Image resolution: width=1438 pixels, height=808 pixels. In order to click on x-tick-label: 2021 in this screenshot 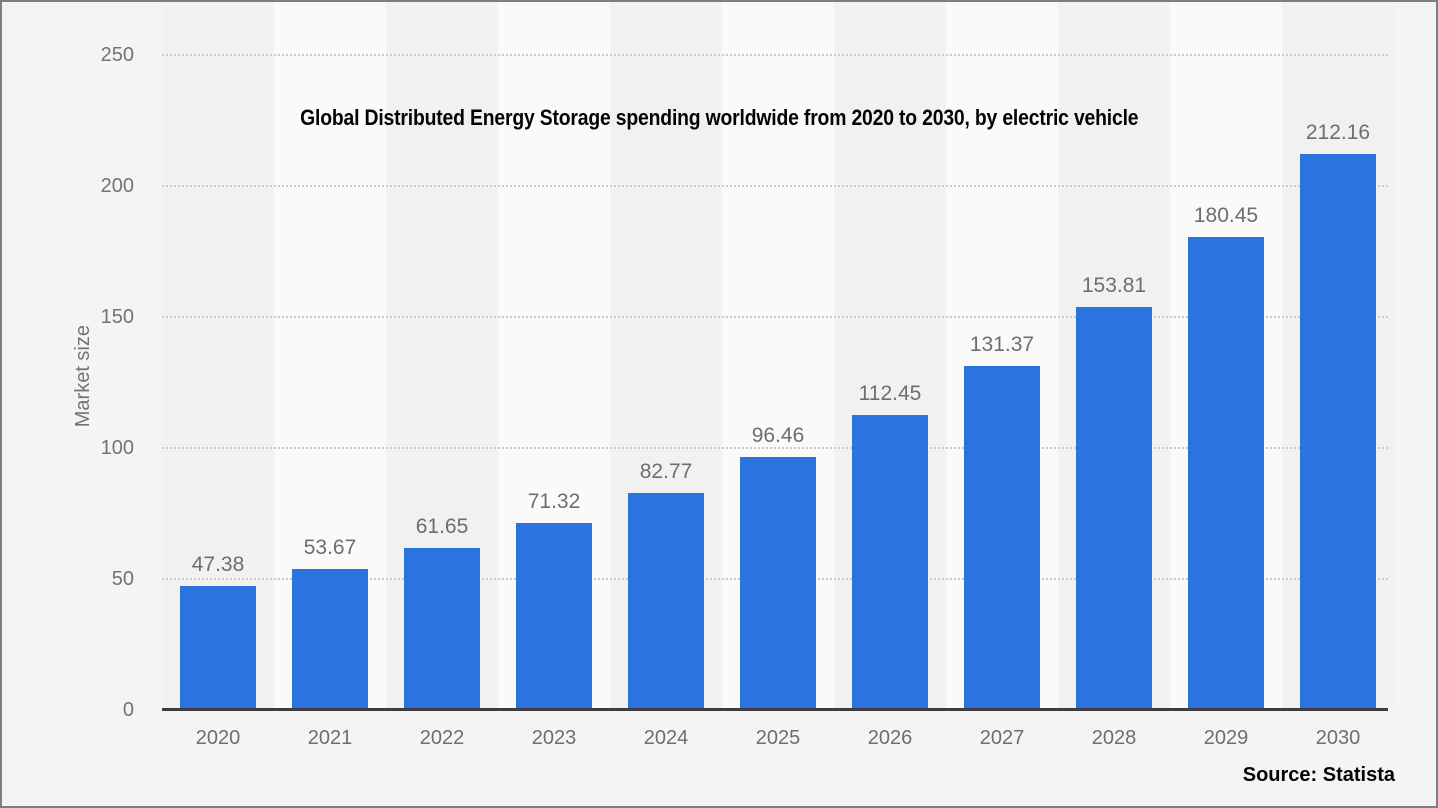, I will do `click(330, 738)`.